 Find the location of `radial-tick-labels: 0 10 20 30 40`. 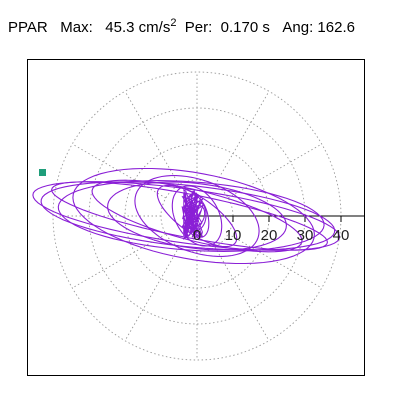

radial-tick-labels: 0 10 20 30 40 is located at coordinates (271, 235).